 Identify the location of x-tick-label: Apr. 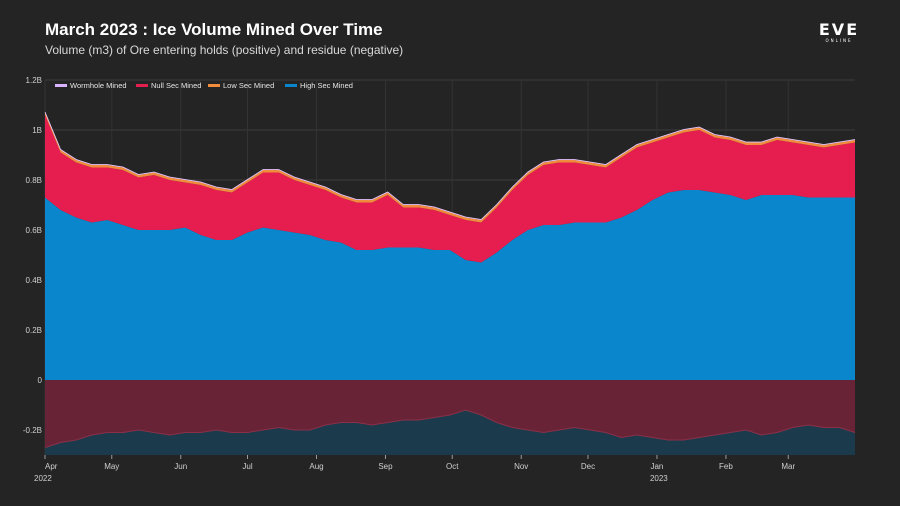
(51, 466).